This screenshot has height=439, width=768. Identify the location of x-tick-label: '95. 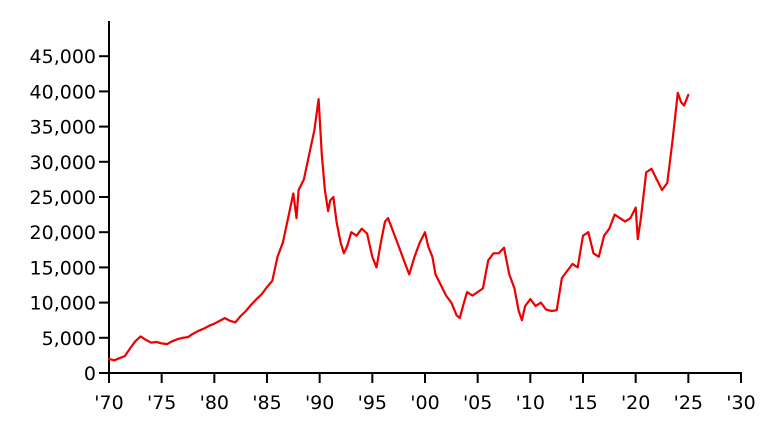
(372, 403).